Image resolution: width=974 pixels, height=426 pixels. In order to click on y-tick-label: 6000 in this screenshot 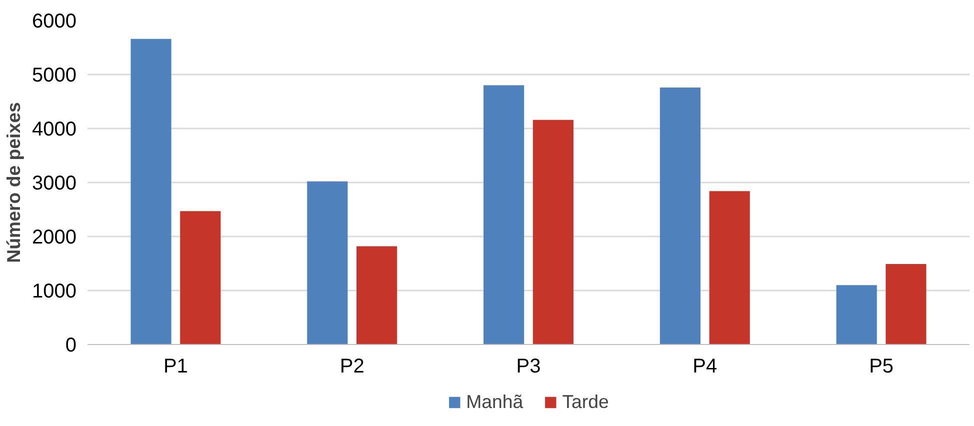, I will do `click(54, 21)`.